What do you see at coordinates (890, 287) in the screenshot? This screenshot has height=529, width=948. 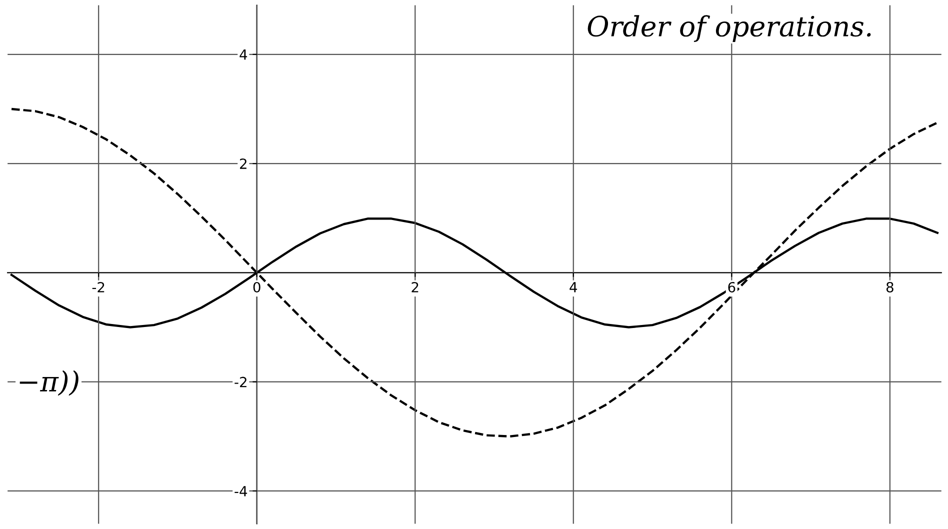 I see `x-tick-label: 8` at bounding box center [890, 287].